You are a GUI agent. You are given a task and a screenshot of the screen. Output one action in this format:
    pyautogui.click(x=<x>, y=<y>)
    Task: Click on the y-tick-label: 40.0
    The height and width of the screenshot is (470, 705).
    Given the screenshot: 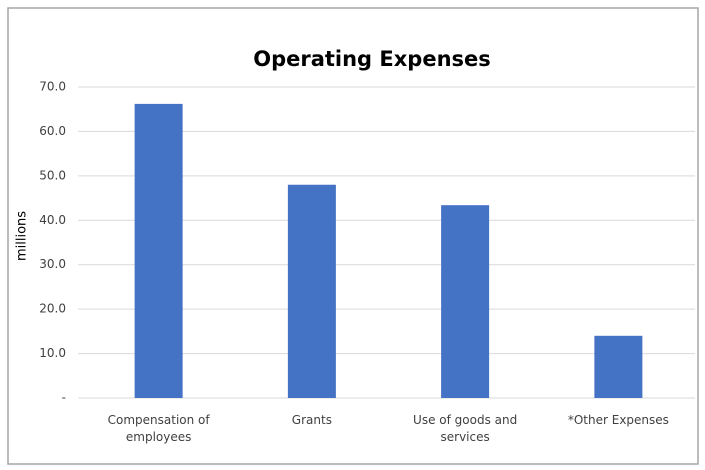 What is the action you would take?
    pyautogui.click(x=52, y=220)
    